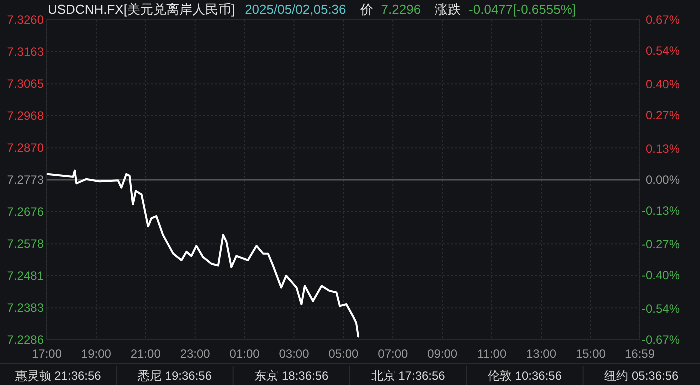 The width and height of the screenshot is (700, 385). I want to click on y2-tick-label: -0.54%, so click(661, 309).